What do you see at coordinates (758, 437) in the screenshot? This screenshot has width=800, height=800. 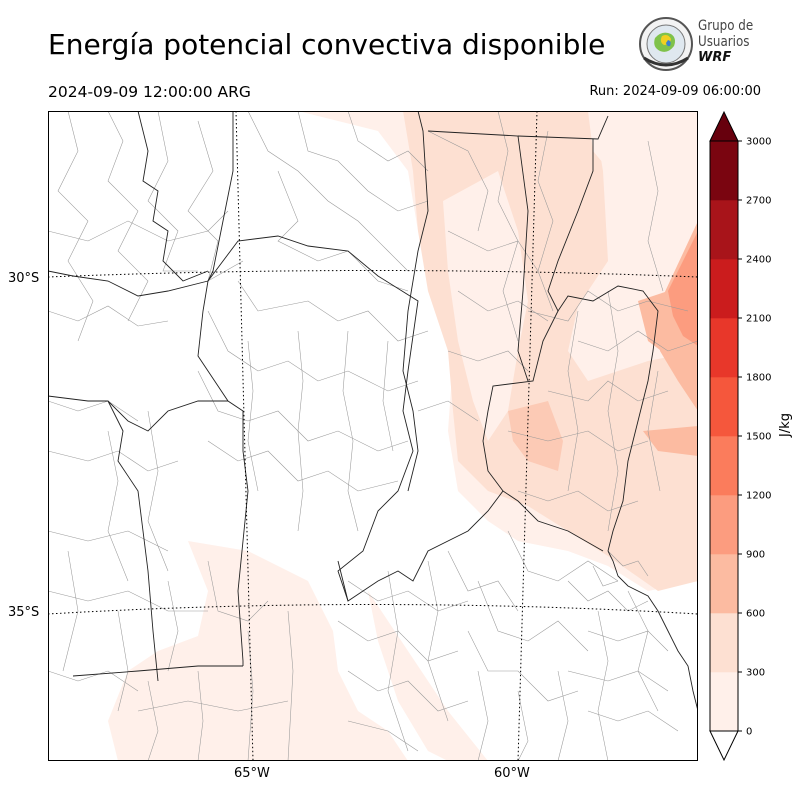 I see `colorbar-tick-label: 1500` at bounding box center [758, 437].